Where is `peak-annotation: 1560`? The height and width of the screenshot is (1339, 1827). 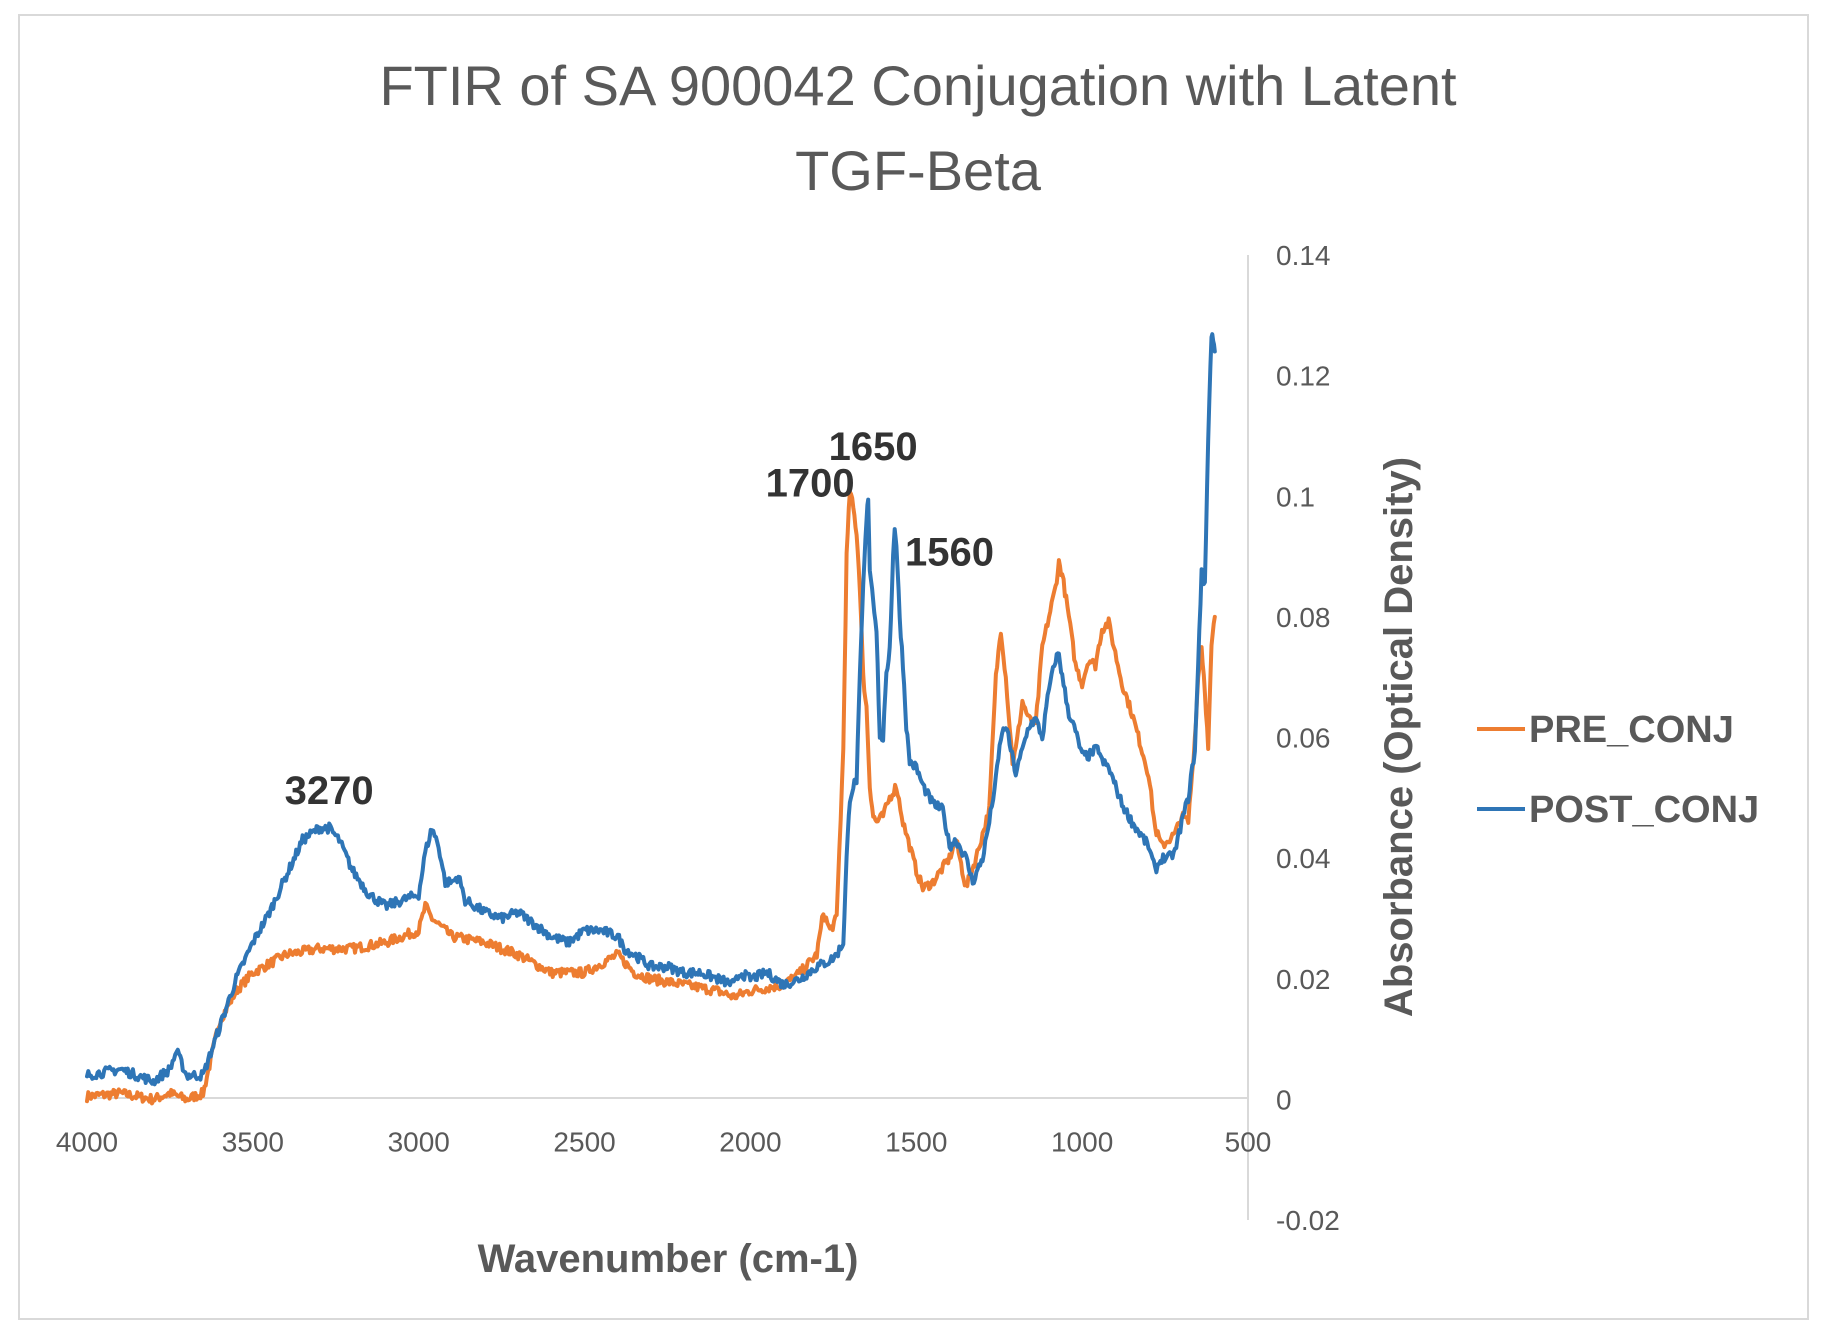
peak-annotation: 1560 is located at coordinates (949, 553).